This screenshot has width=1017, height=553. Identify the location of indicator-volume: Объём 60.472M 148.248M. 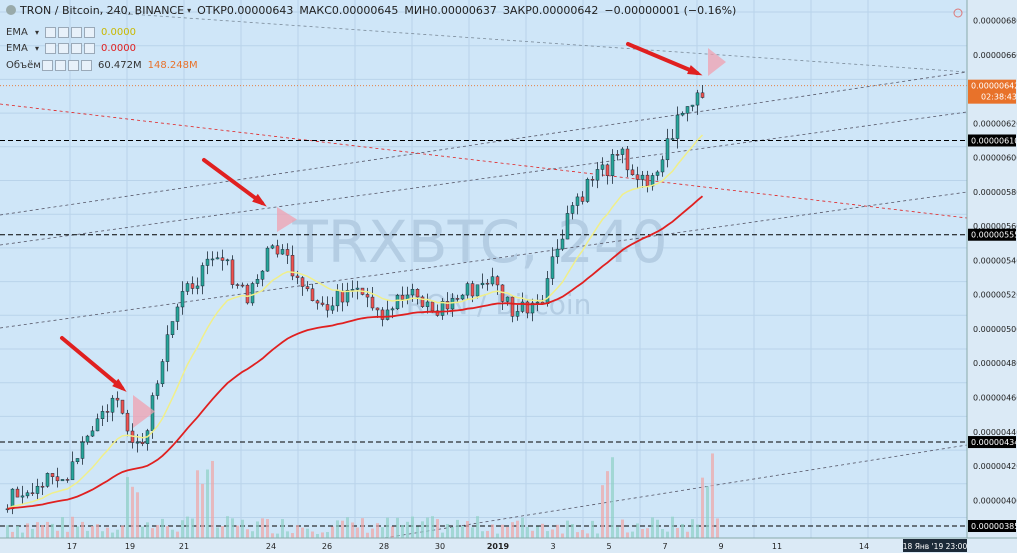
(102, 65).